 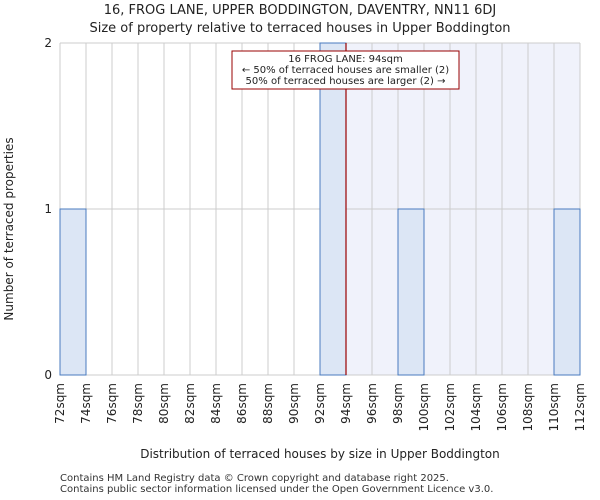 I want to click on x-tick-label: 72sqm, so click(x=60, y=403).